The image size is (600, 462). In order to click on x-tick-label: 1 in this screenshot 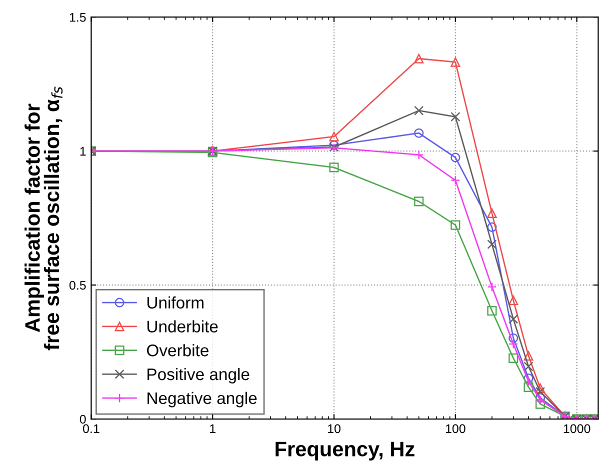, I will do `click(213, 428)`.